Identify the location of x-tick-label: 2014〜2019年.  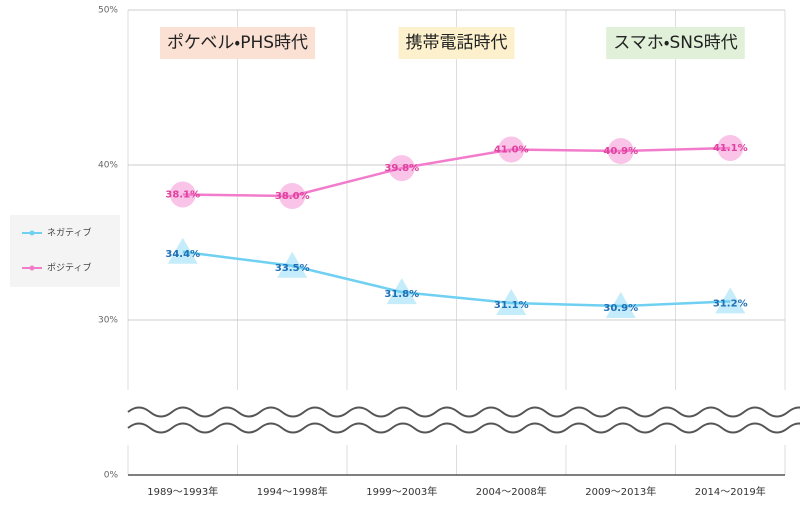
(730, 491).